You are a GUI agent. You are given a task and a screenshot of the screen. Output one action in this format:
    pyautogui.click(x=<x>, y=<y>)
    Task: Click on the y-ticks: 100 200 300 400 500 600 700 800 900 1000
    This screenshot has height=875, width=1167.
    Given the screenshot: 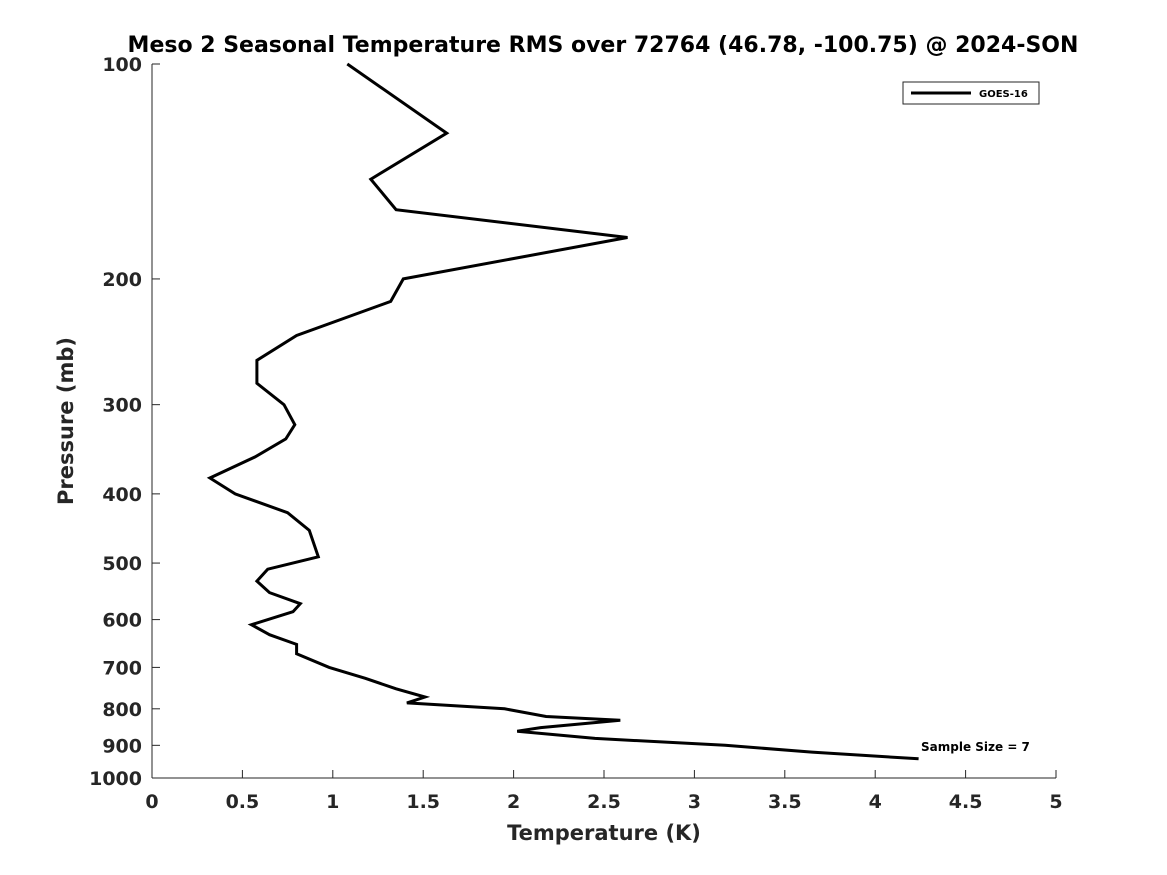 What is the action you would take?
    pyautogui.click(x=124, y=422)
    